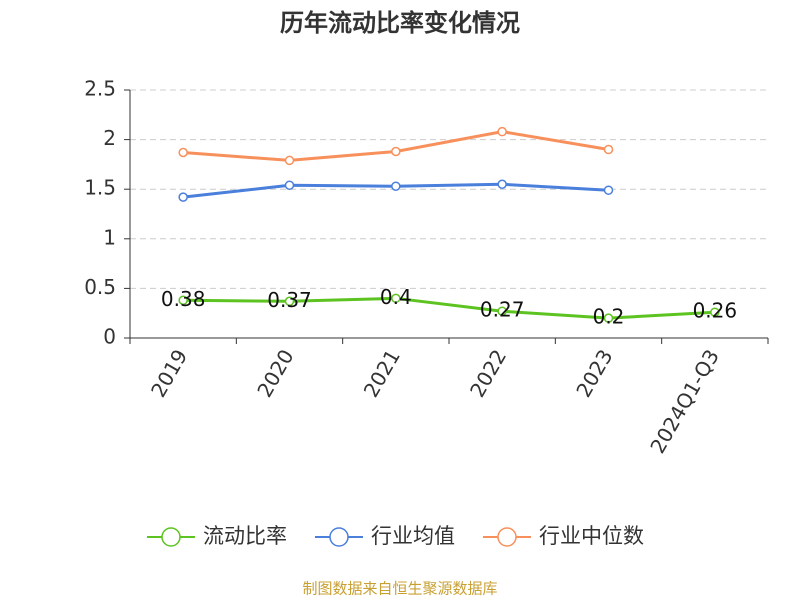 The height and width of the screenshot is (600, 800). Describe the element at coordinates (684, 401) in the screenshot. I see `x-tick-label: 2024Q1-Q3` at that location.